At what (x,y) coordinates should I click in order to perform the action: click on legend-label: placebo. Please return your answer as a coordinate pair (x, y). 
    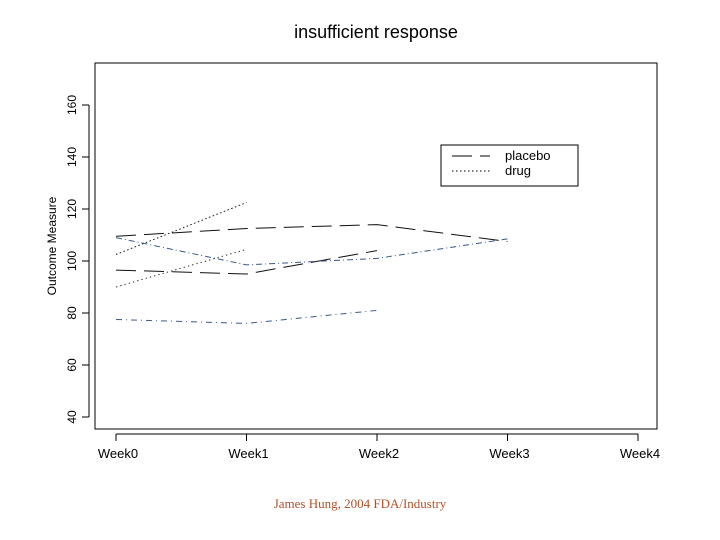
    Looking at the image, I should click on (528, 155).